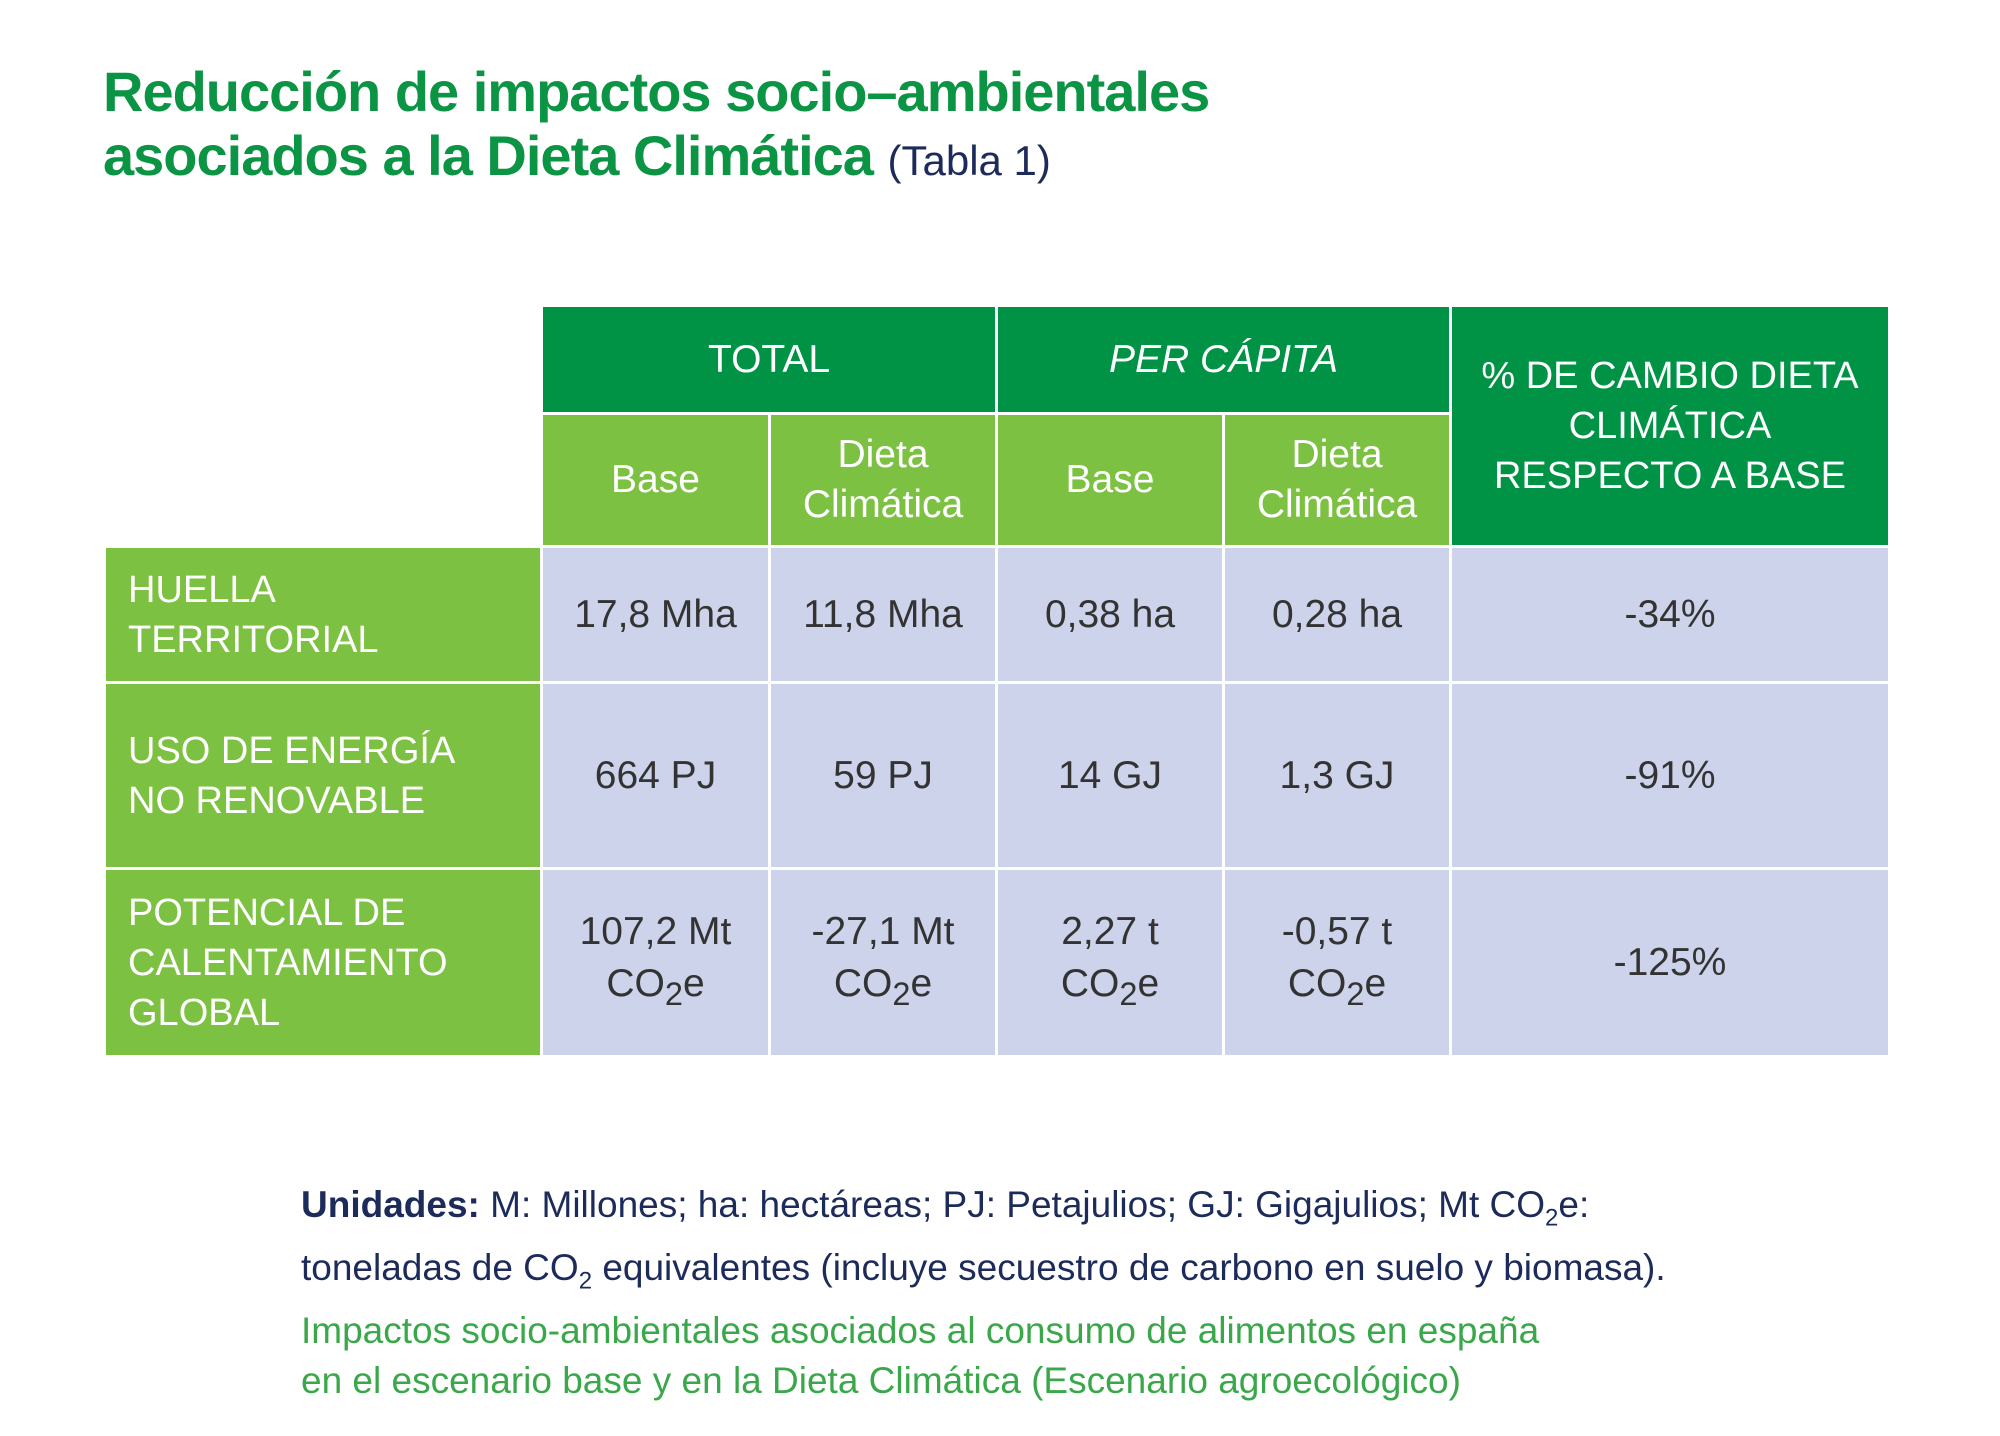 The image size is (2000, 1436). I want to click on title-line-1: Reducción de impactos socio–ambientales, so click(656, 91).